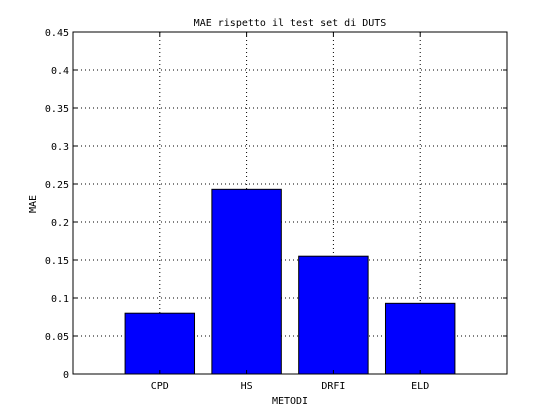 Image resolution: width=560 pixels, height=420 pixels. What do you see at coordinates (57, 337) in the screenshot?
I see `y-tick-label: 0.05` at bounding box center [57, 337].